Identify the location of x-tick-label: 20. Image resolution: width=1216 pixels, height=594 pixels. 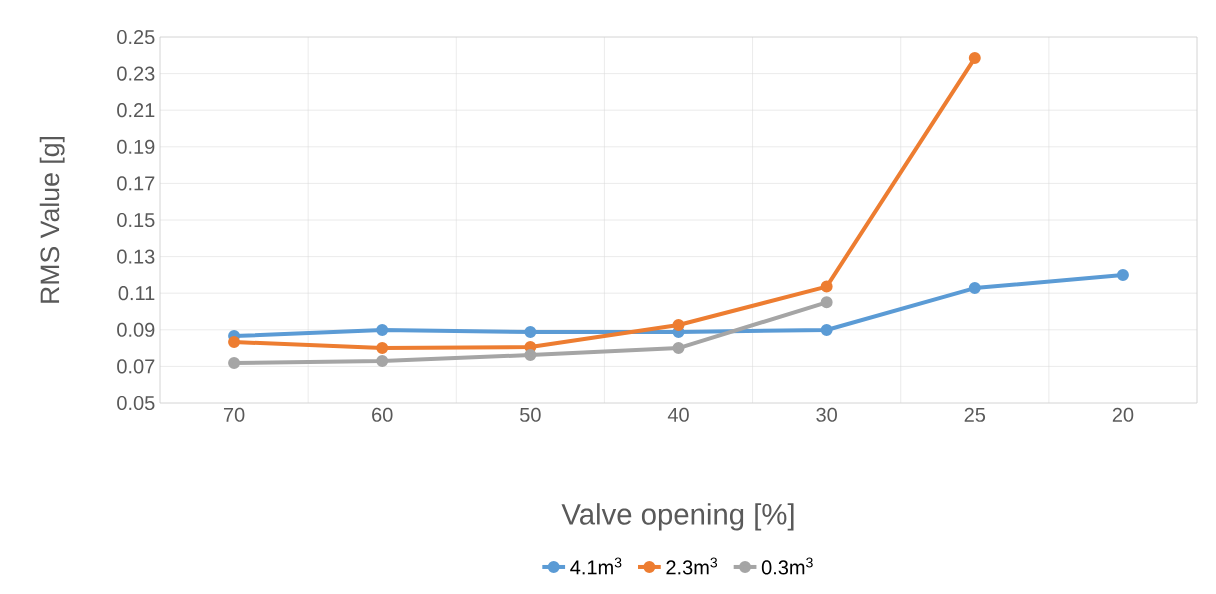
(1123, 414).